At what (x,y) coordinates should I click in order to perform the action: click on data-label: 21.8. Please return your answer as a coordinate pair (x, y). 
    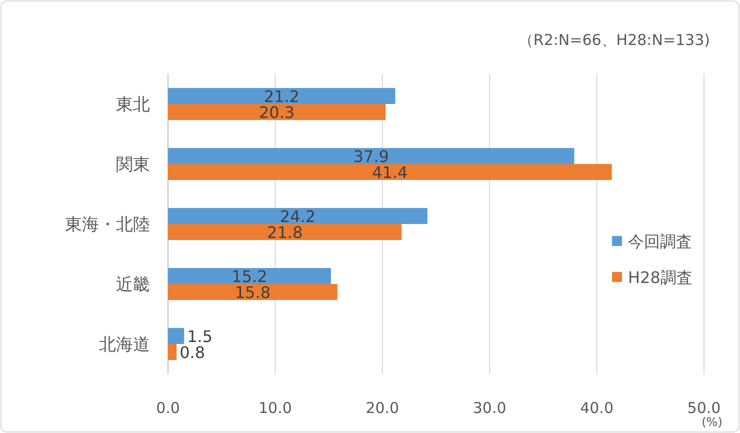
    Looking at the image, I should click on (285, 232).